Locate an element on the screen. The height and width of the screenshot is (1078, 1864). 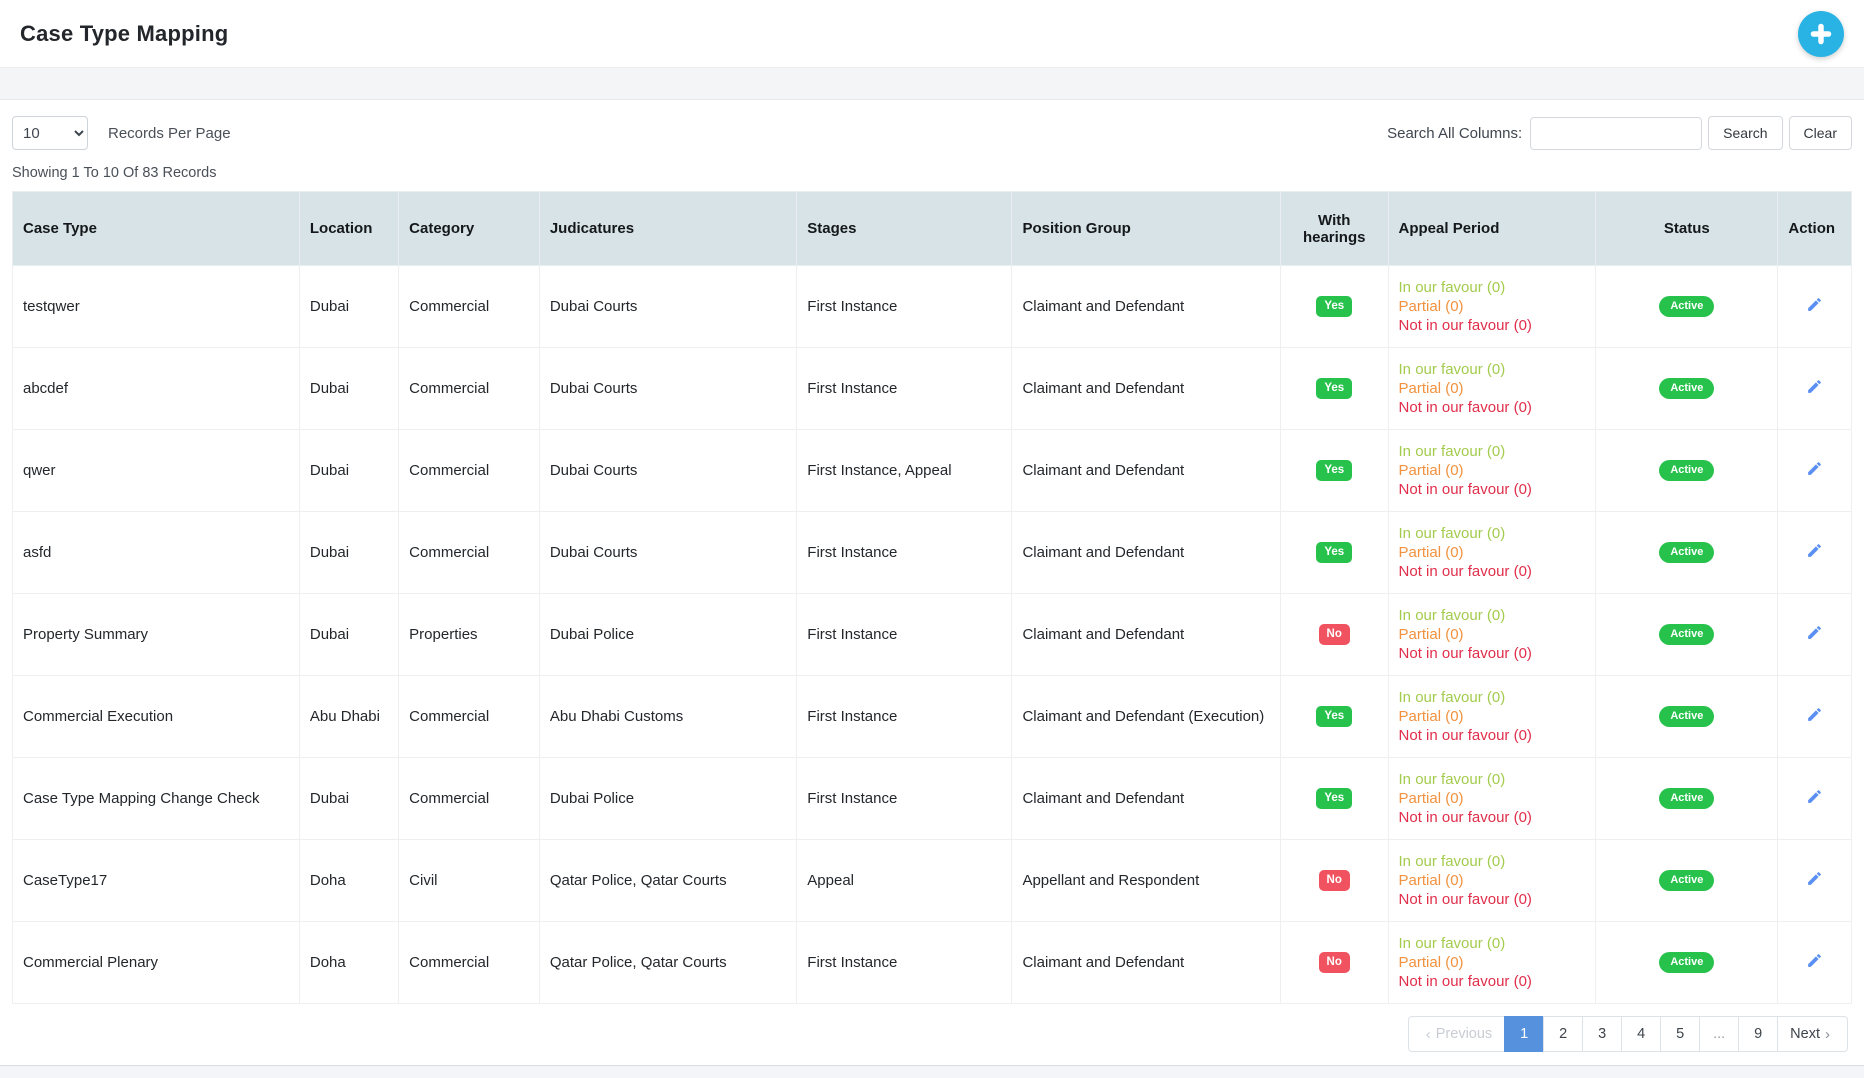
cell-case-type: qwer is located at coordinates (156, 470).